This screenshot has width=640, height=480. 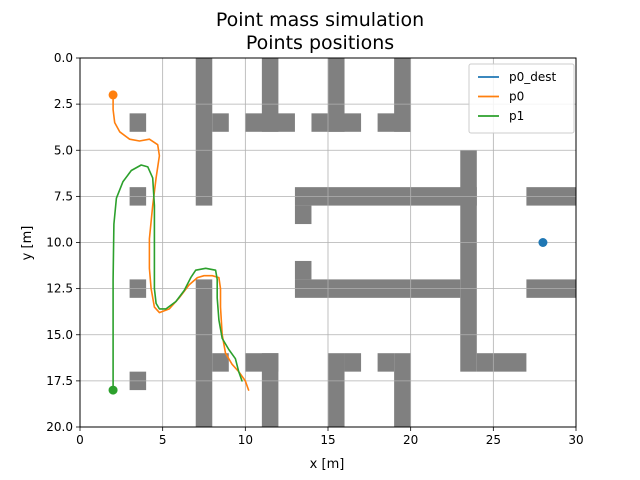 What do you see at coordinates (113, 390) in the screenshot?
I see `series-marker-p1` at bounding box center [113, 390].